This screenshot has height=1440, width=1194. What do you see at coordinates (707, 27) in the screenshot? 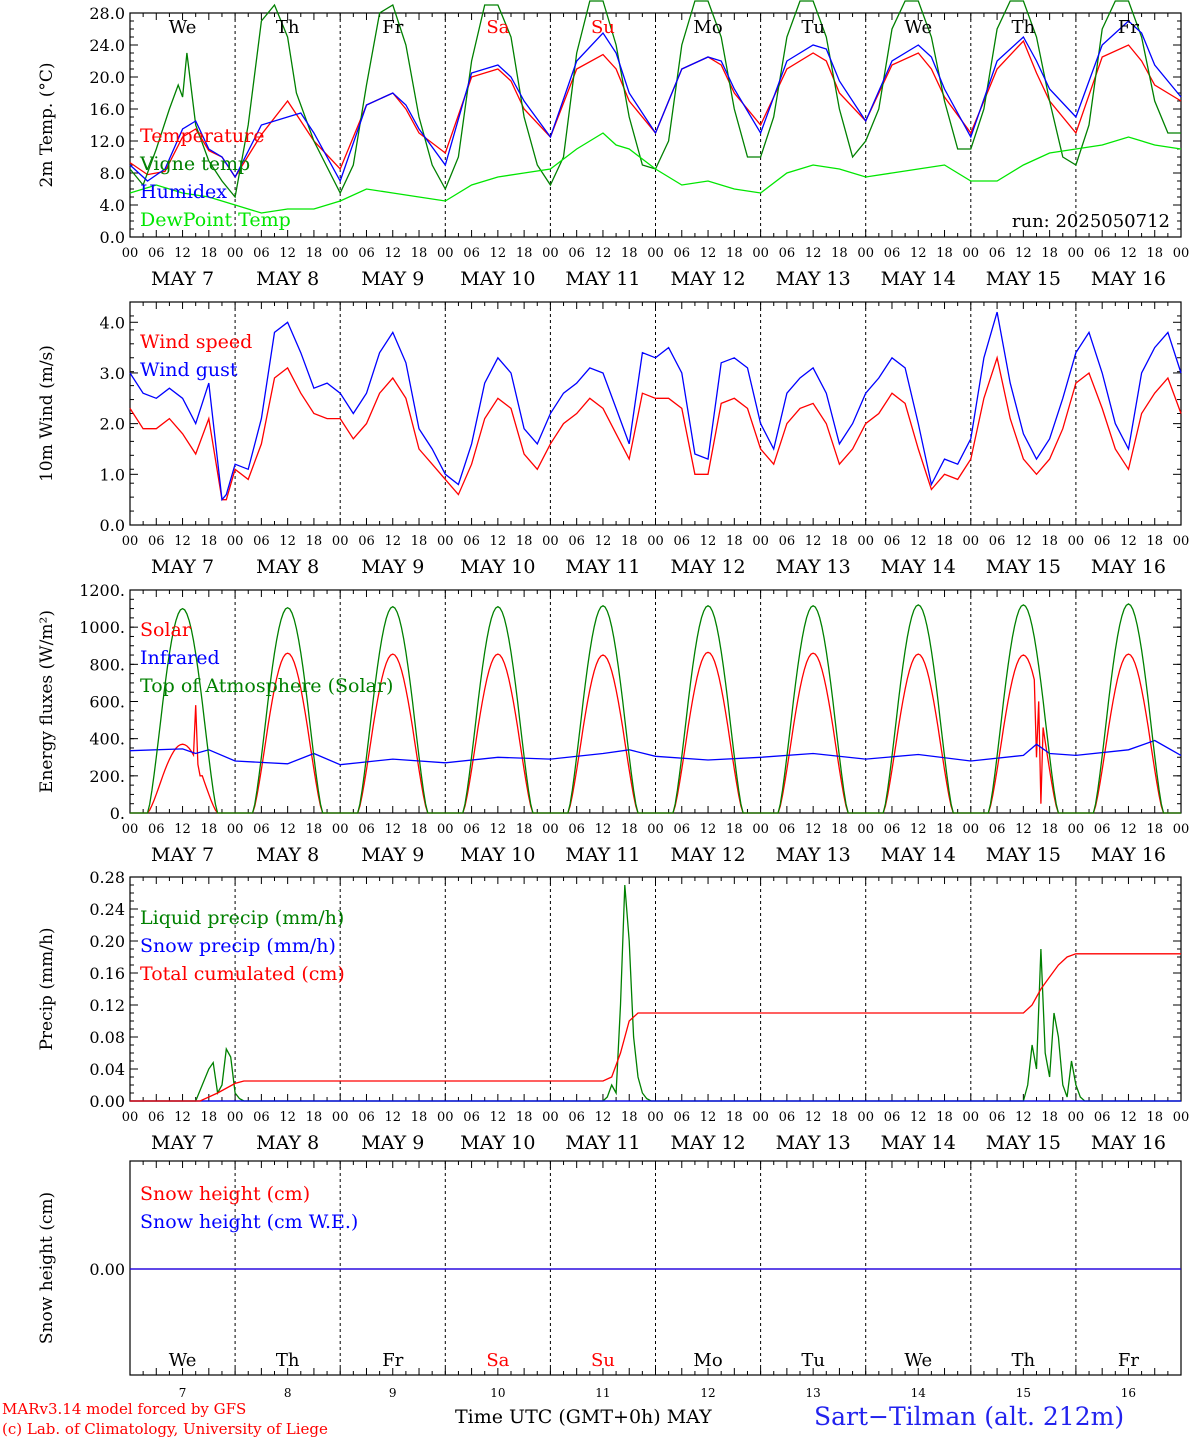
I see `weekday-label: Mo` at bounding box center [707, 27].